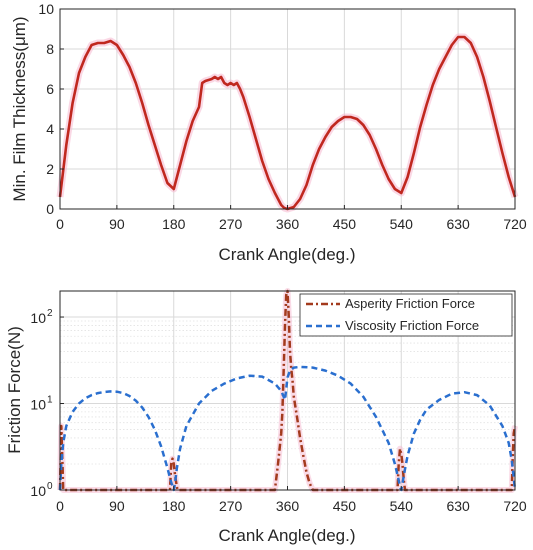  What do you see at coordinates (412, 325) in the screenshot?
I see `legend-label-viscosity: Viscosity Friction Force` at bounding box center [412, 325].